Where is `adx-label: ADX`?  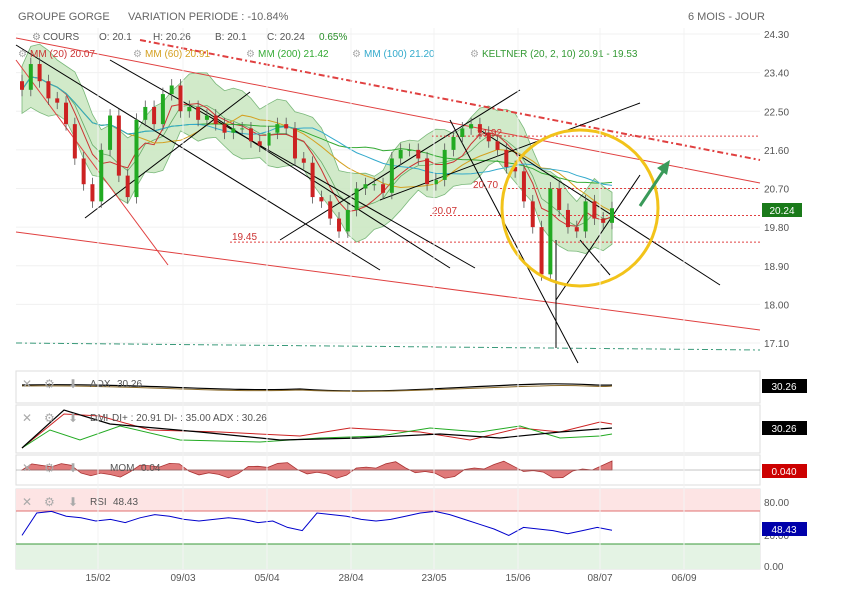 adx-label: ADX is located at coordinates (100, 384).